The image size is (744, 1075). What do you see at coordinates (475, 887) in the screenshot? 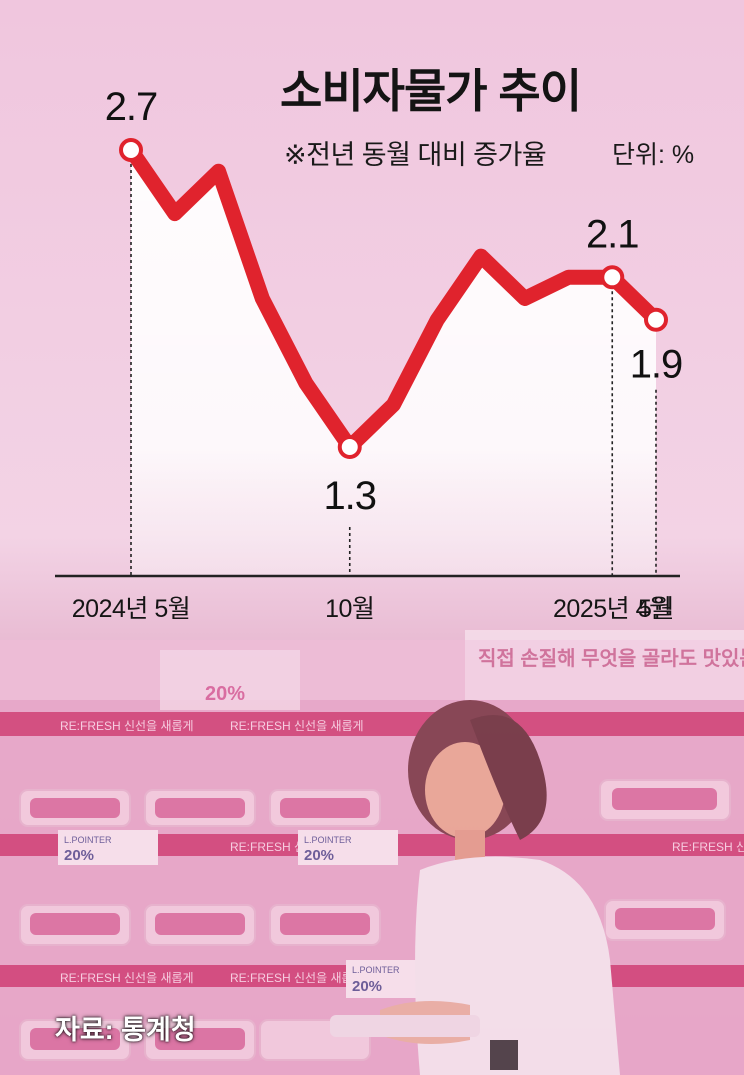
I see `shopper-figure` at bounding box center [475, 887].